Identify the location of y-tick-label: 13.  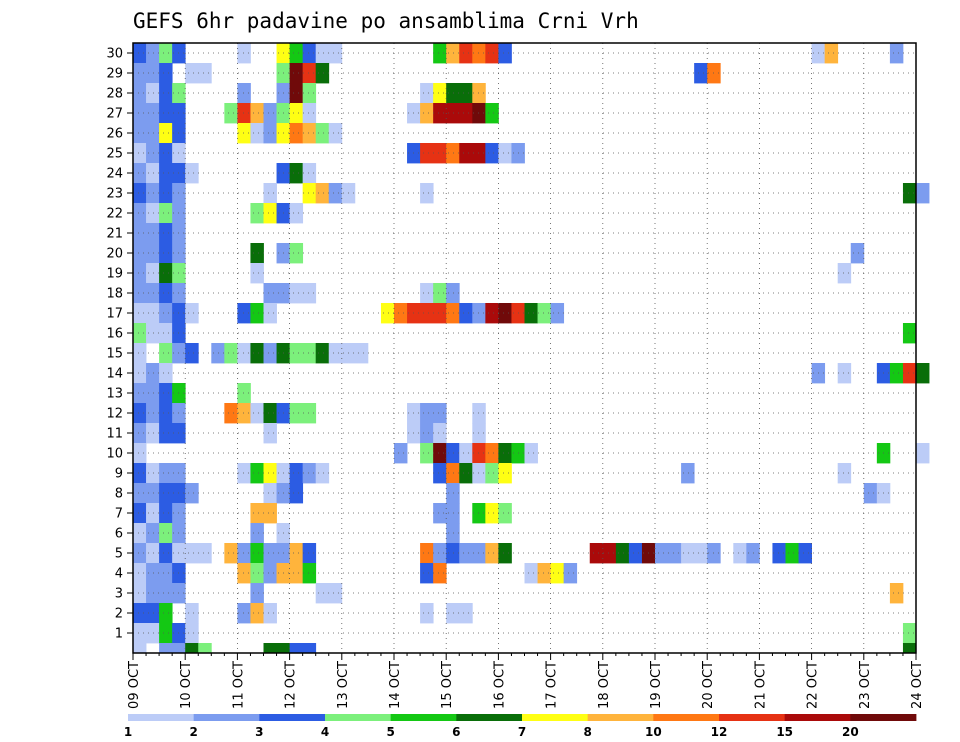
(114, 394).